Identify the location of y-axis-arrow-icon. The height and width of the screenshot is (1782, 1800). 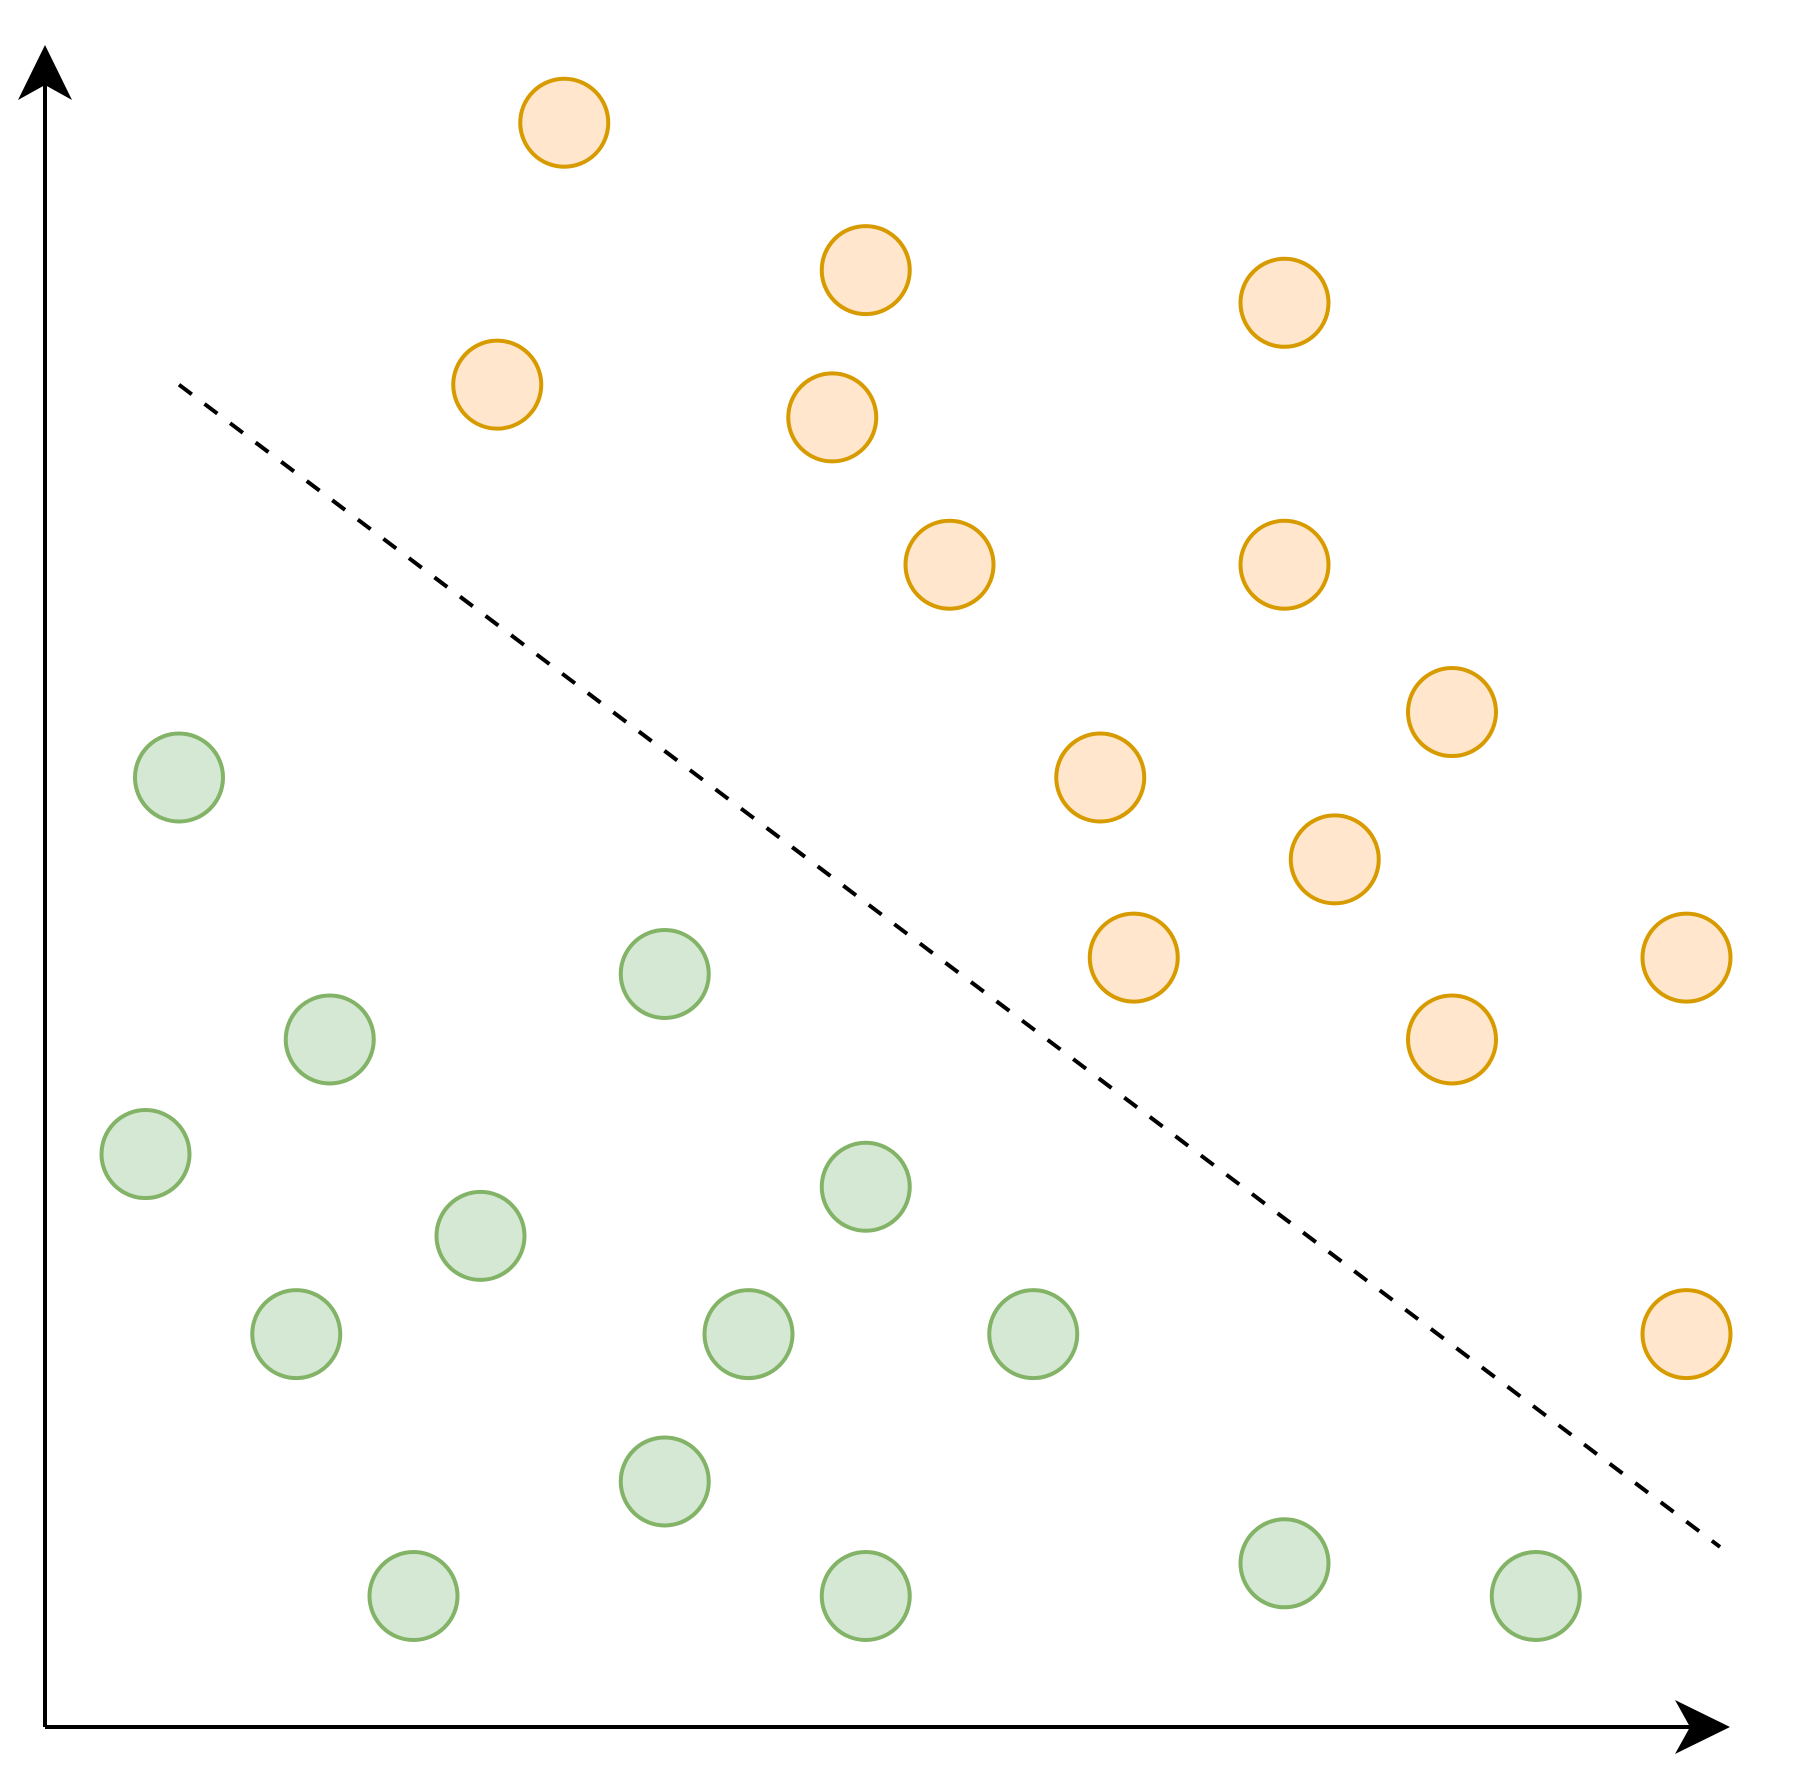
(45, 72).